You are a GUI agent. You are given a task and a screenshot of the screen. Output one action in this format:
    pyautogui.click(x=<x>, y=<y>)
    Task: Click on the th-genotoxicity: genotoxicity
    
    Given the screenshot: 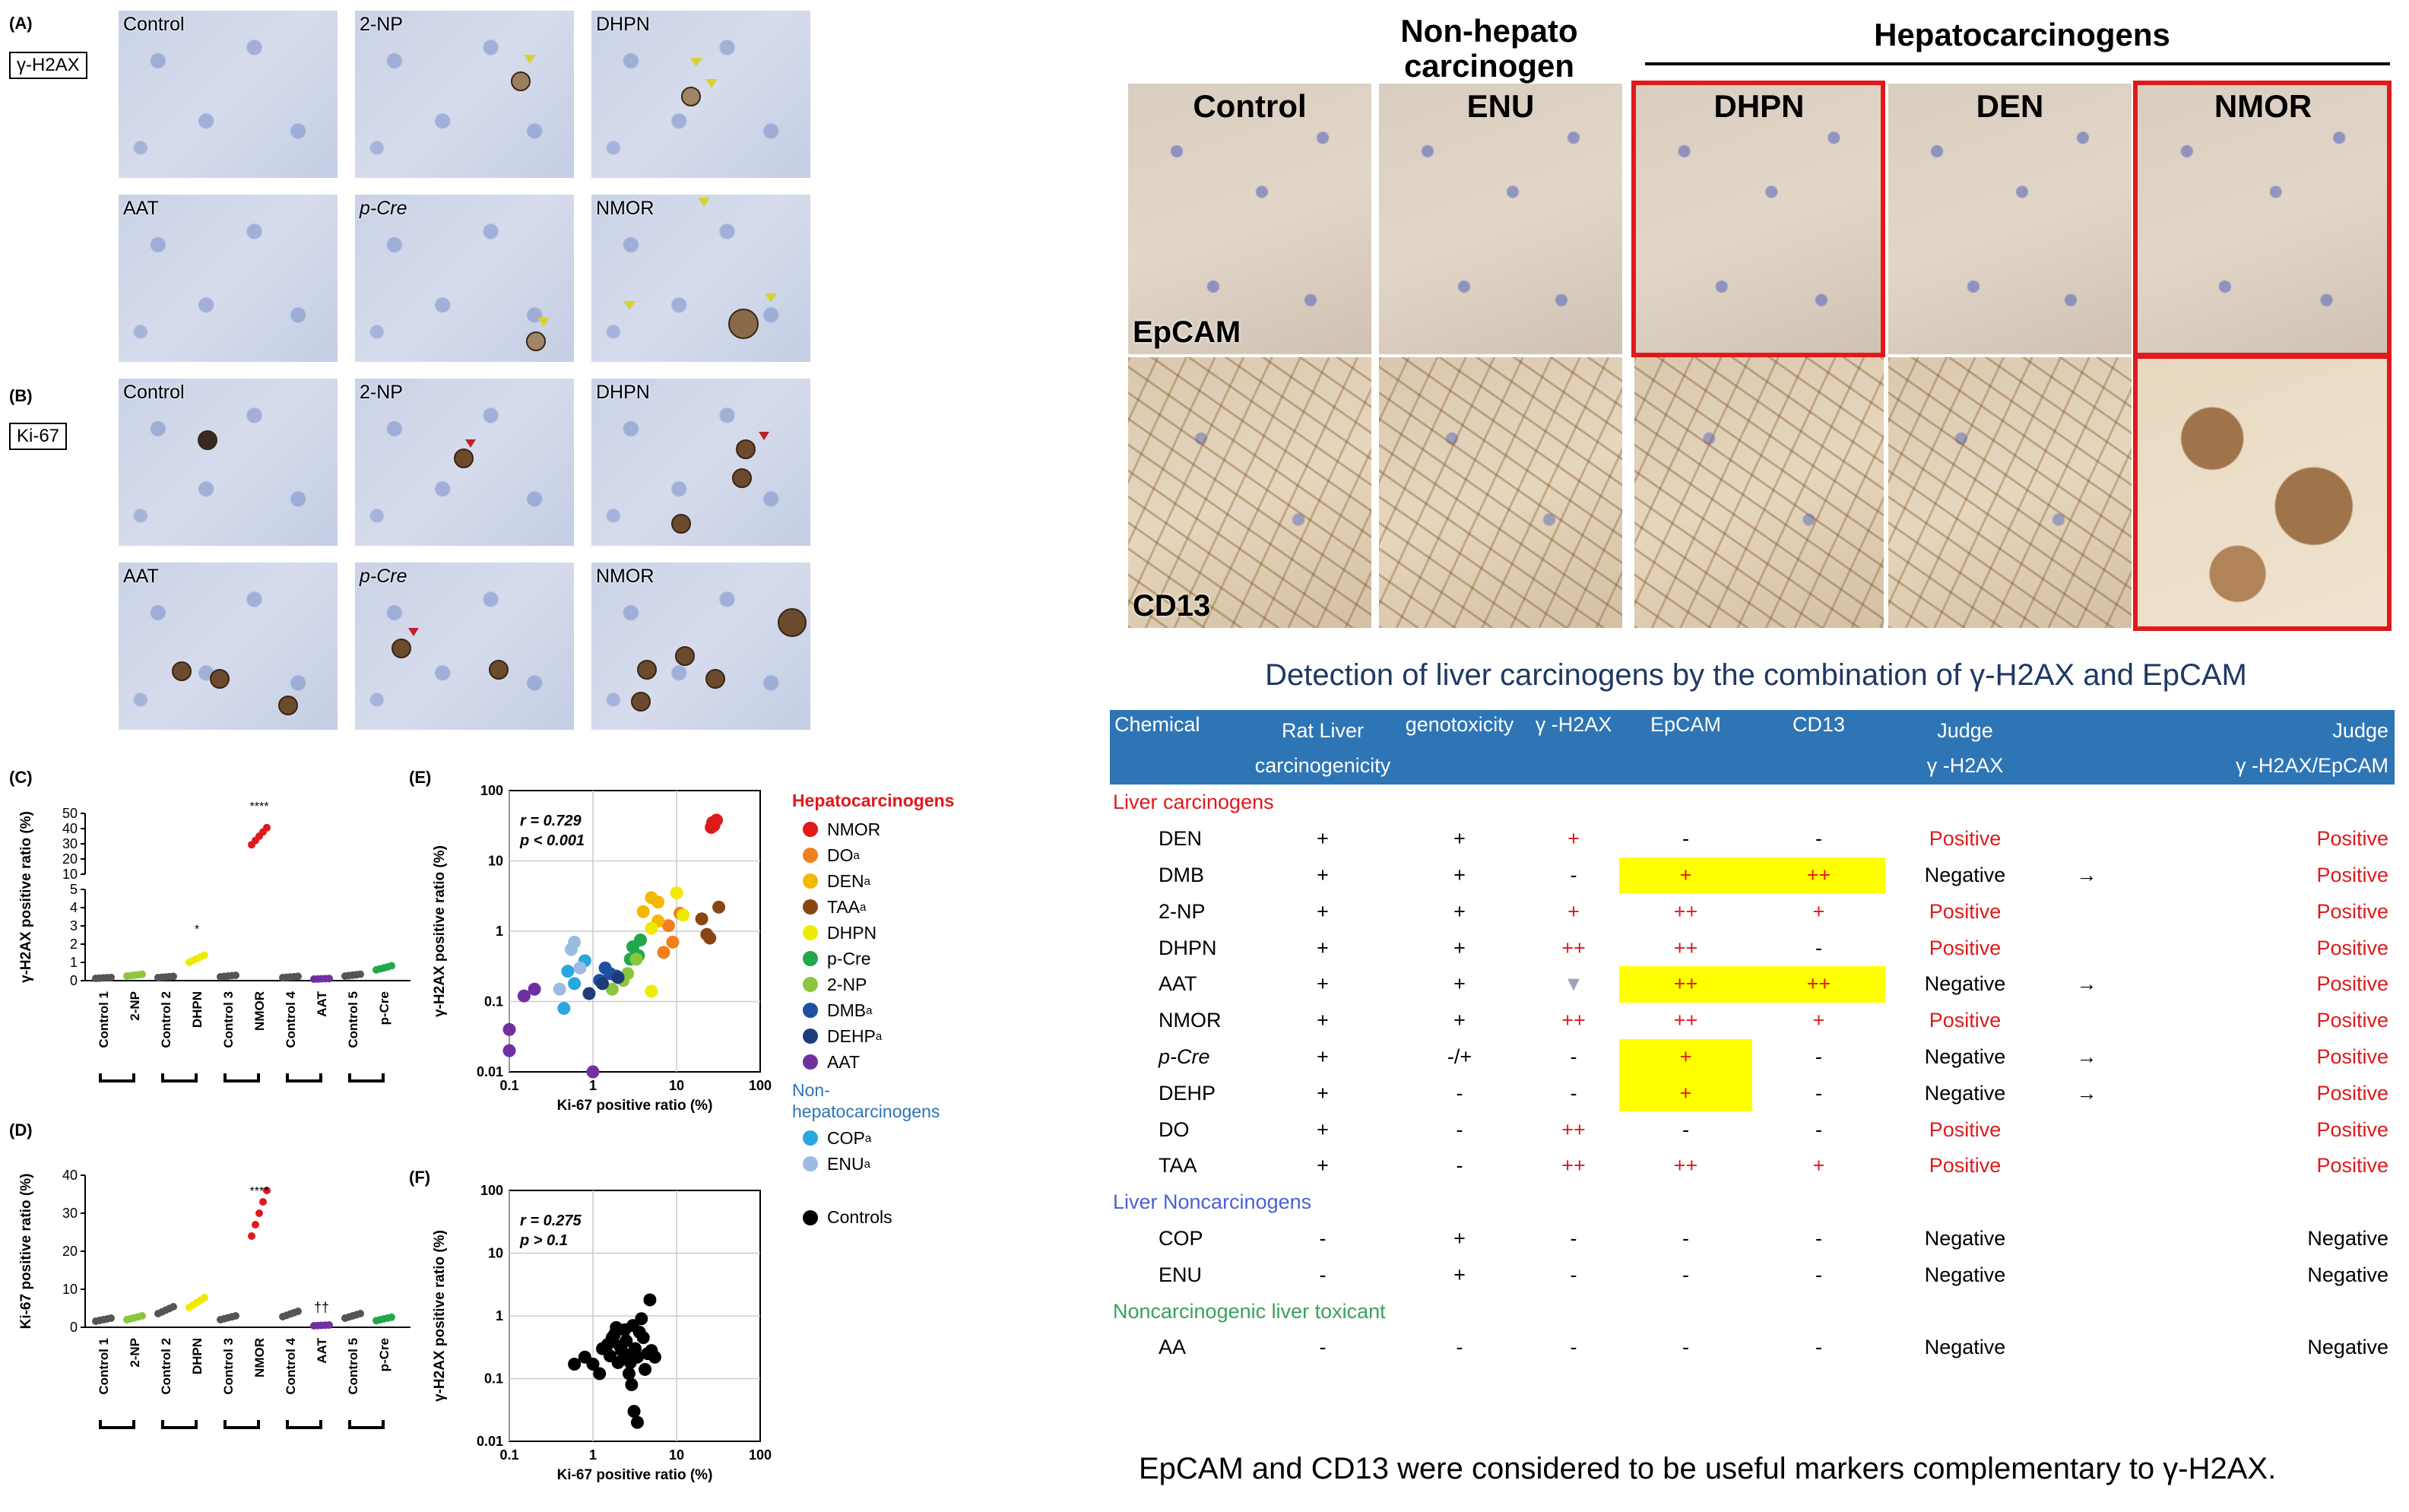 What is the action you would take?
    pyautogui.click(x=1459, y=747)
    